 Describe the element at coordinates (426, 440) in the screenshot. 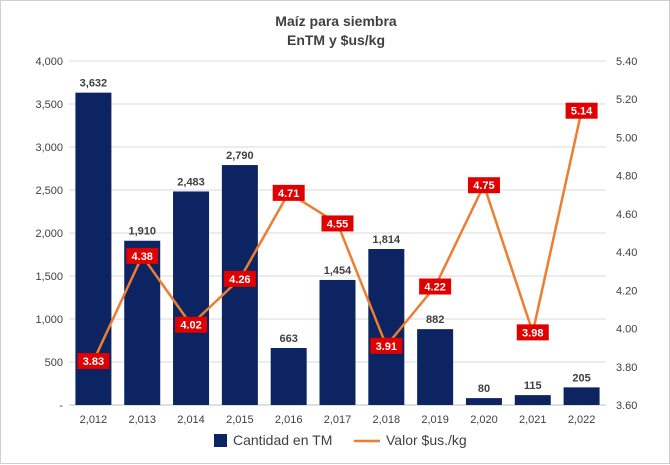

I see `legend-line-label: Valor $us./kg` at that location.